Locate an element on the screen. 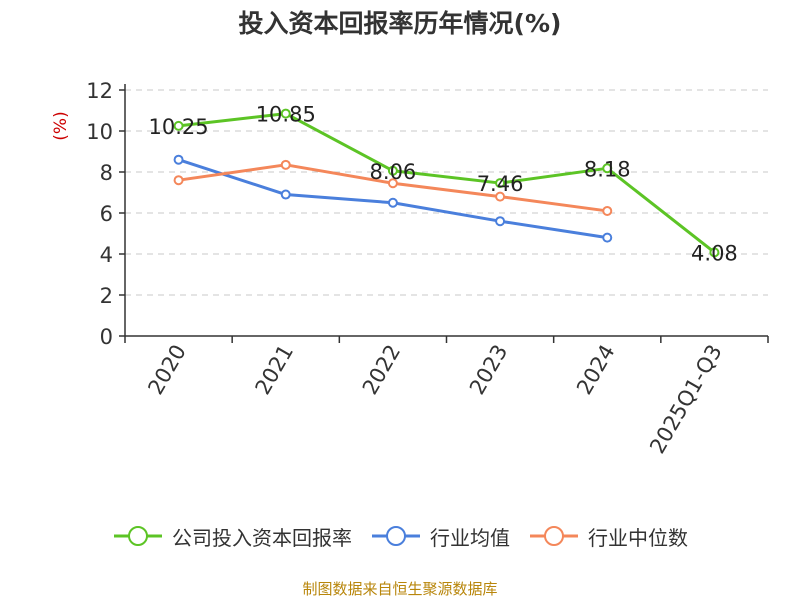  data-label: 4.08 is located at coordinates (714, 253).